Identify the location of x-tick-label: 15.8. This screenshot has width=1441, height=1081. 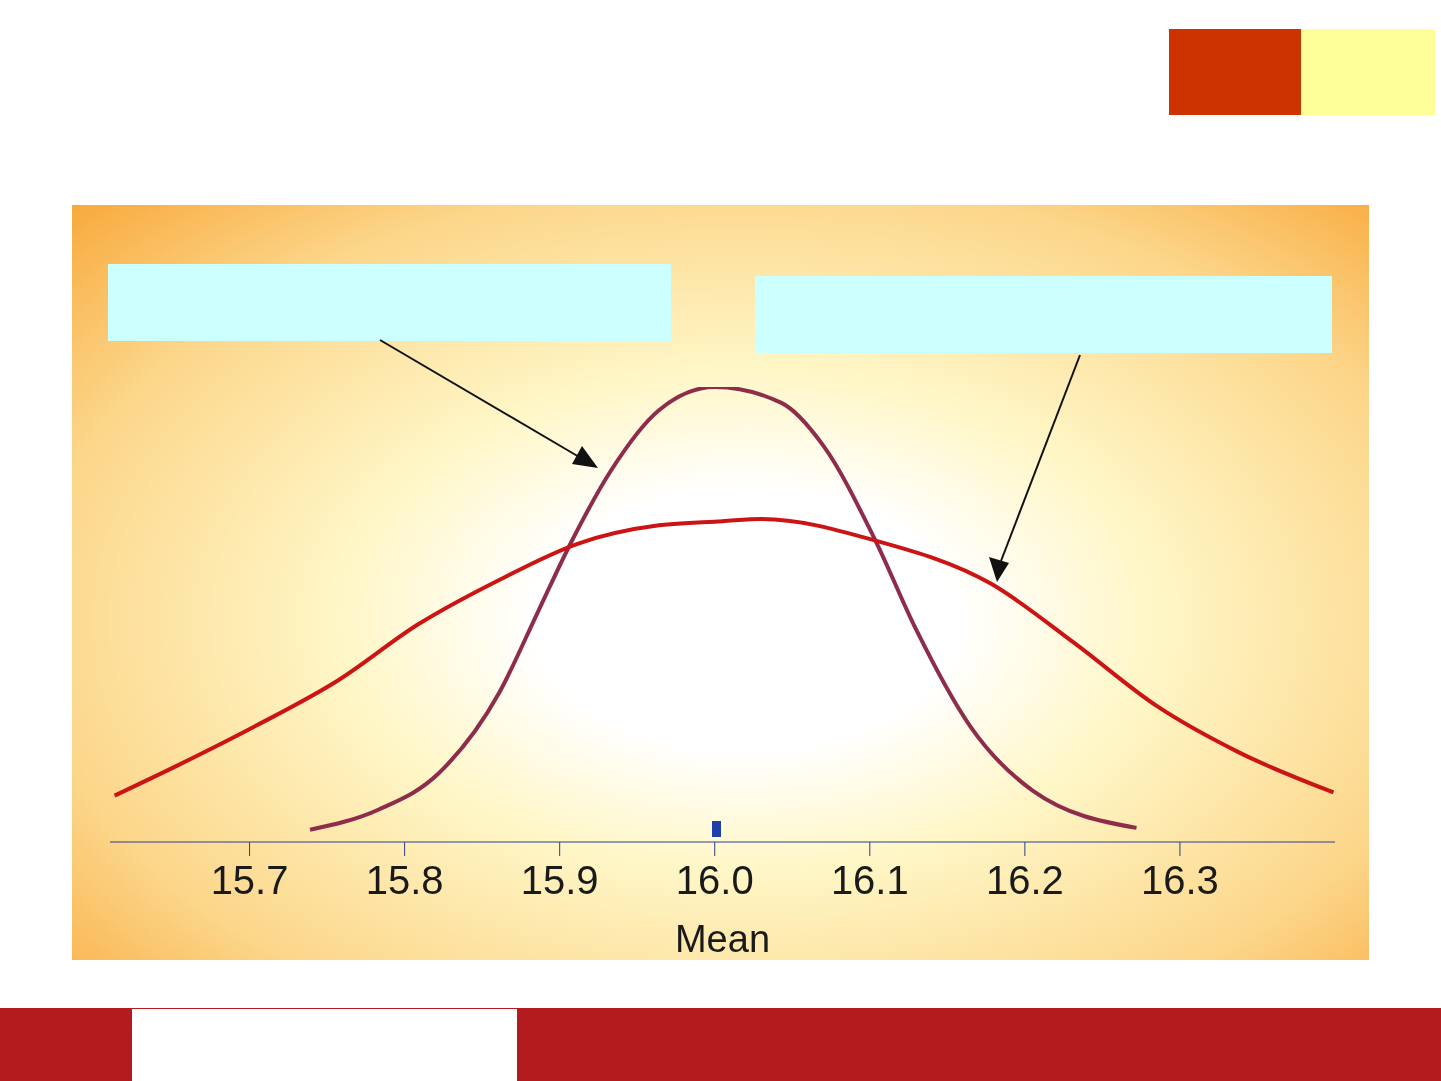
(404, 880).